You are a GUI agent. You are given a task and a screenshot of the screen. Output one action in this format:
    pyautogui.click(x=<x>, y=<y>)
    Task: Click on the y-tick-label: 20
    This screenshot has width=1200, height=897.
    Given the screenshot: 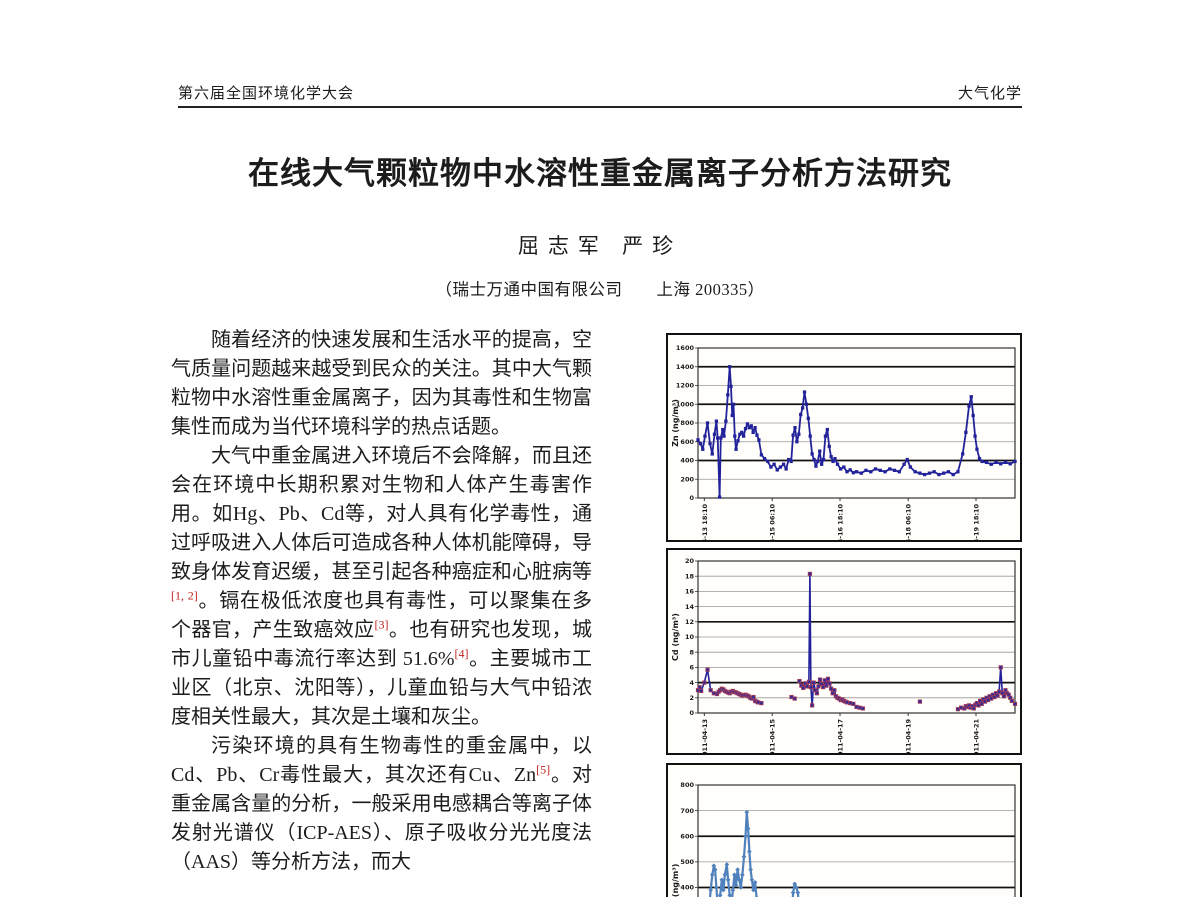 What is the action you would take?
    pyautogui.click(x=690, y=561)
    